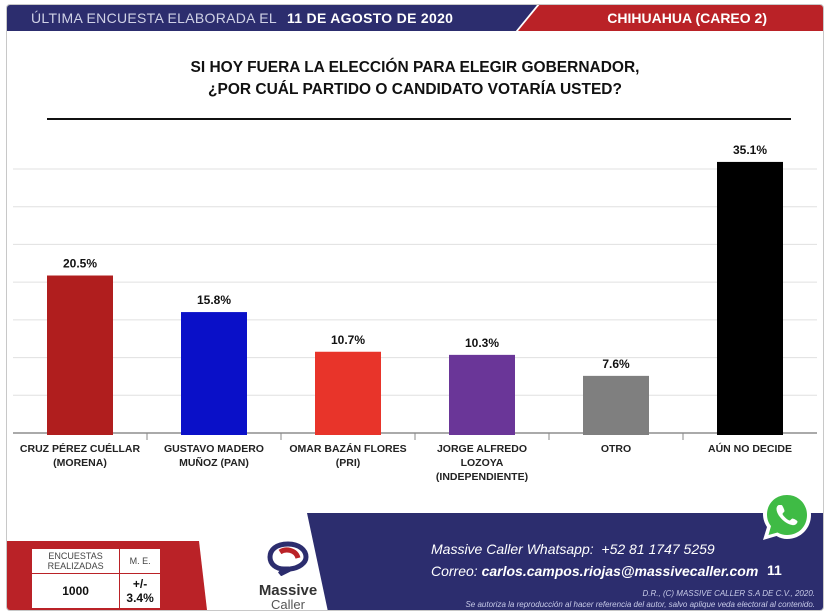  I want to click on data-label: 10.3%, so click(482, 343).